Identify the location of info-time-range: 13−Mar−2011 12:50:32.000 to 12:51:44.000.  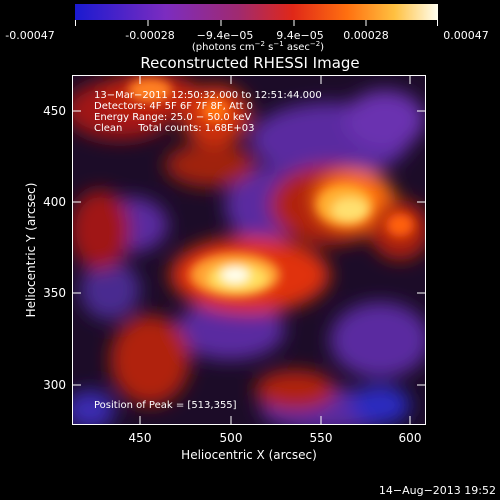
(208, 95).